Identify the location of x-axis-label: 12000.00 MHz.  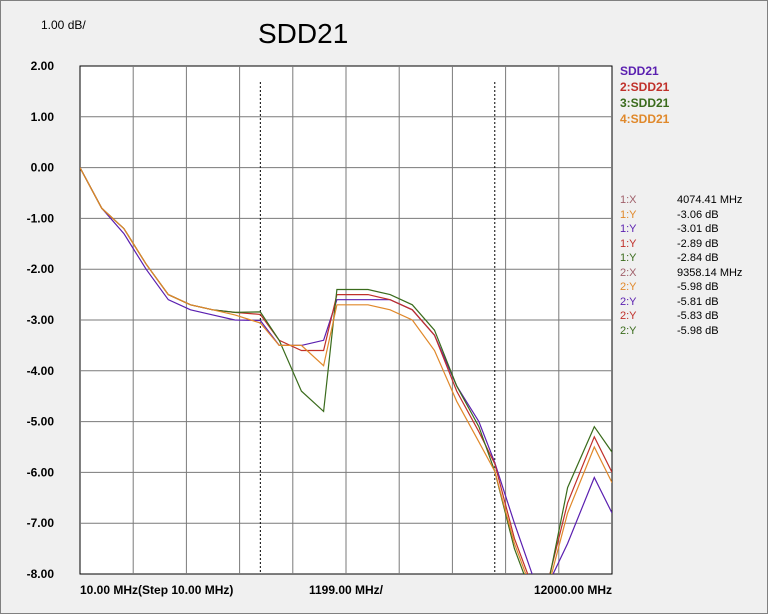
(573, 590).